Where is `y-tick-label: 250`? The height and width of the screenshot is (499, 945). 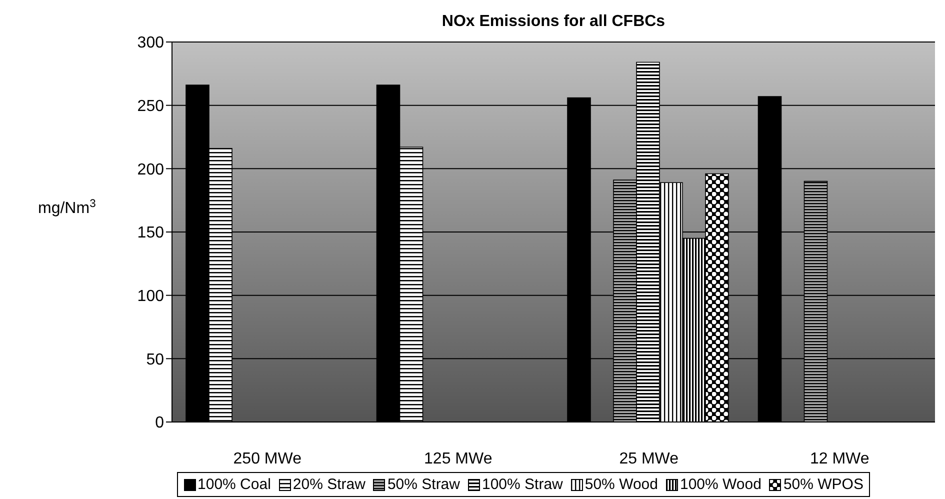
y-tick-label: 250 is located at coordinates (150, 107).